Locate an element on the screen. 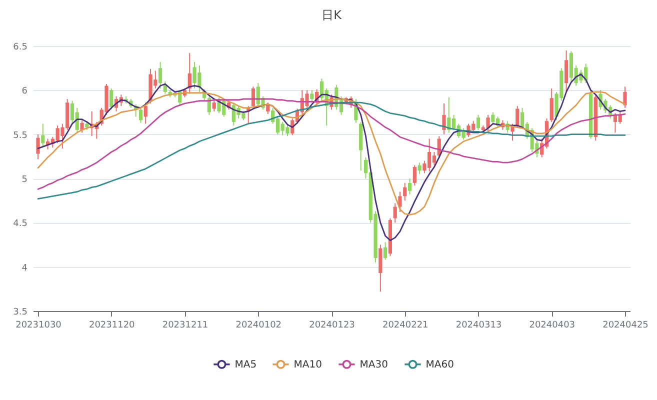  legend-label: MA30 is located at coordinates (374, 364).